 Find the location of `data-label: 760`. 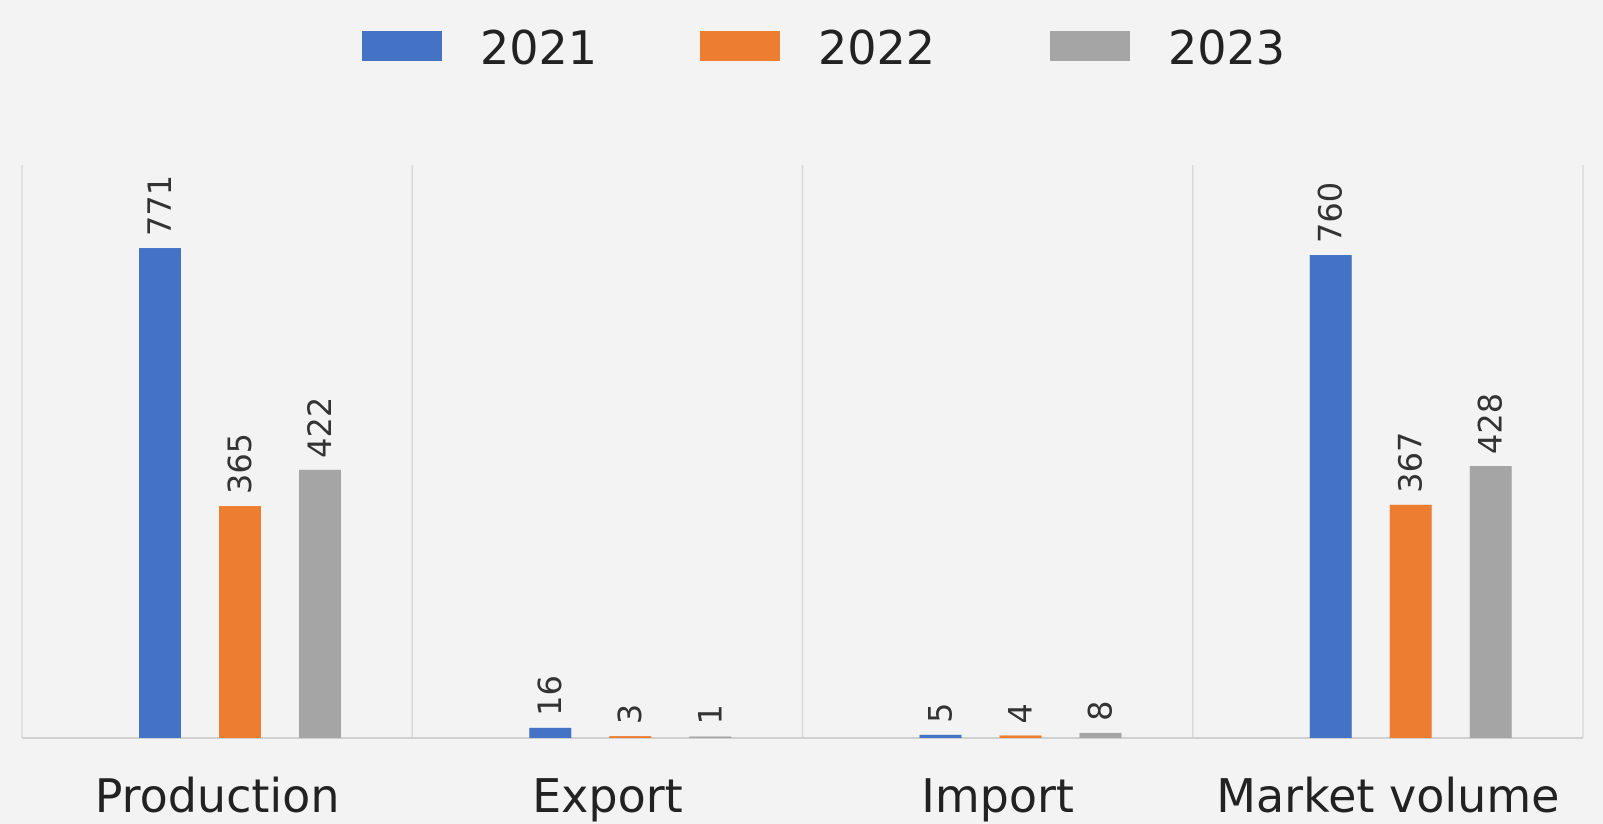

data-label: 760 is located at coordinates (1331, 212).